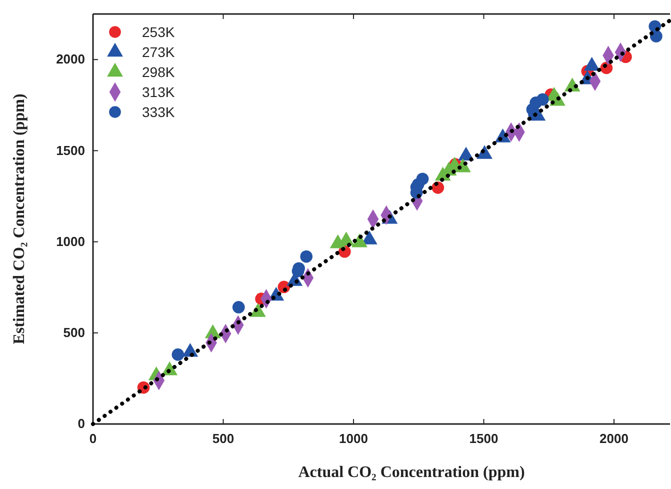  I want to click on y-tick-label: 2000, so click(70, 59).